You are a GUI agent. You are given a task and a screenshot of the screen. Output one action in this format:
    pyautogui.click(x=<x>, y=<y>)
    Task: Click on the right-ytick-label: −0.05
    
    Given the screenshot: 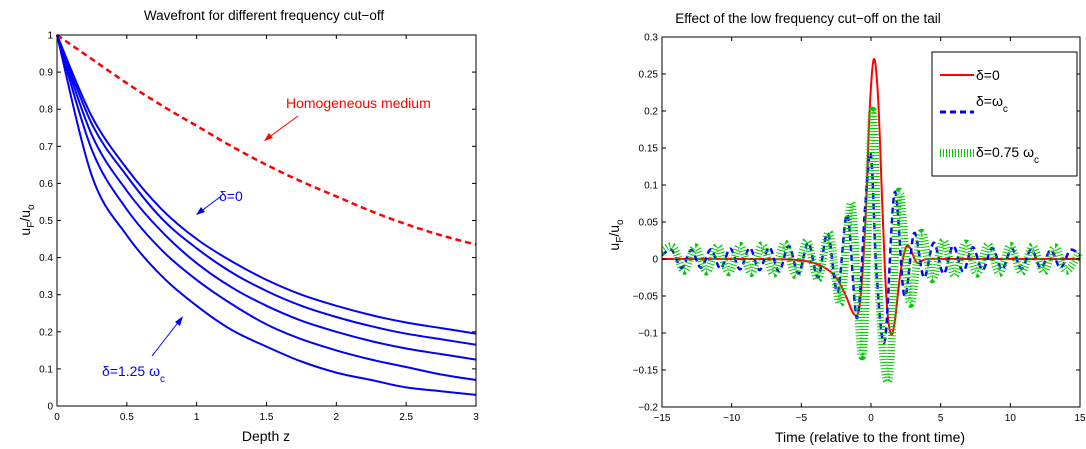 What is the action you would take?
    pyautogui.click(x=646, y=297)
    